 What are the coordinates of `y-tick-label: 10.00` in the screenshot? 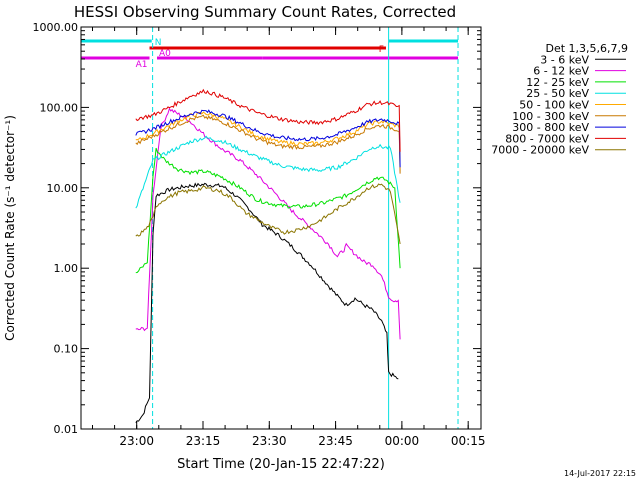 It's located at (63, 188).